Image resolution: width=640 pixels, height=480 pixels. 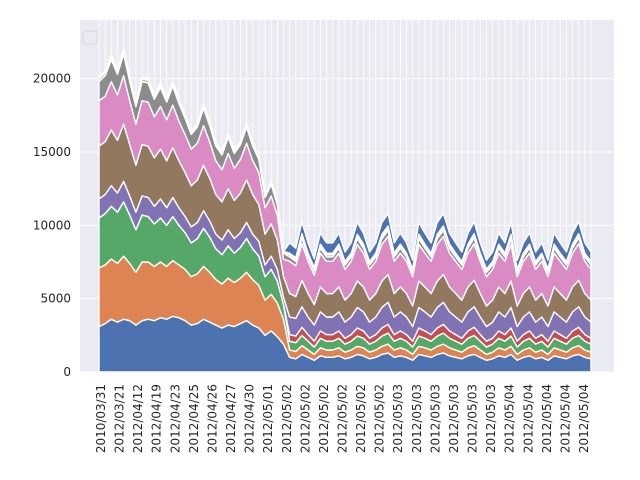 I want to click on x-tick-label: 2012/04/26, so click(x=212, y=418).